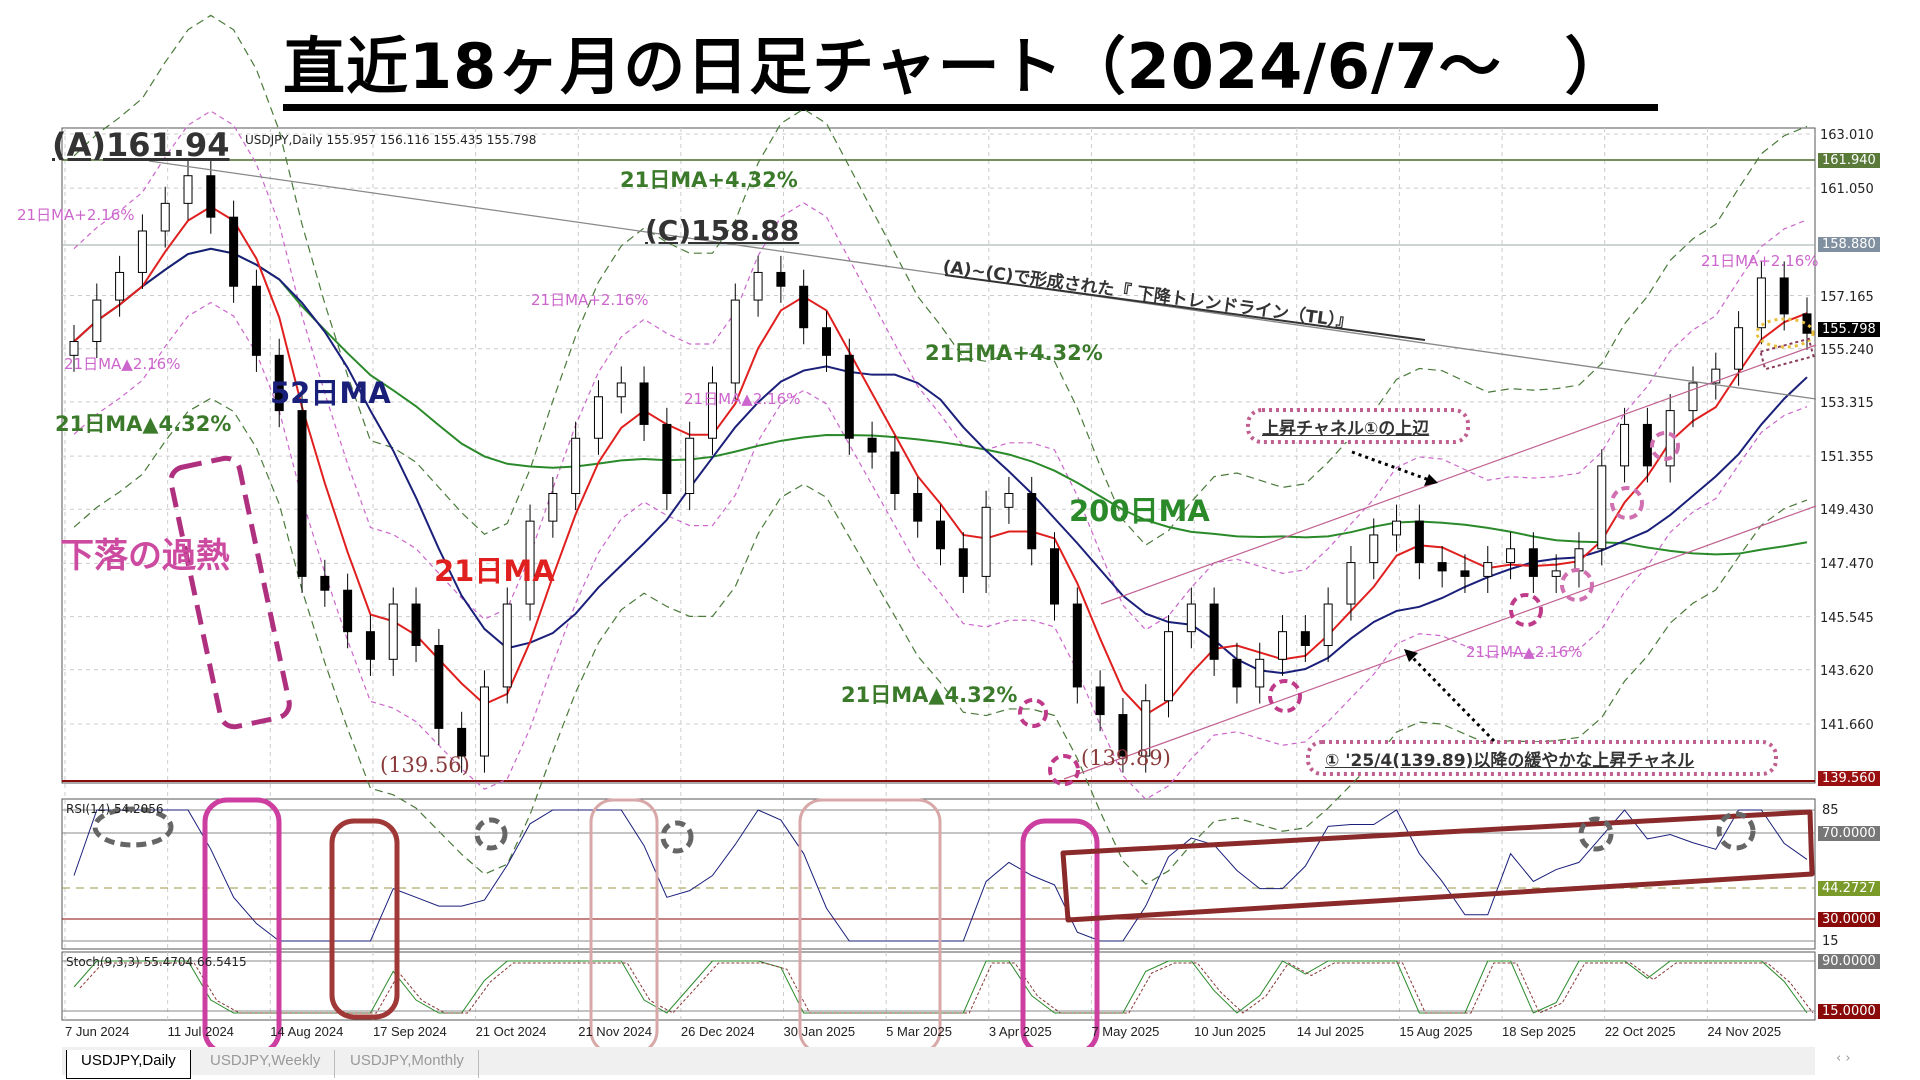 The image size is (1920, 1080). Describe the element at coordinates (1849, 833) in the screenshot. I see `indicator-level: 70.0000` at that location.